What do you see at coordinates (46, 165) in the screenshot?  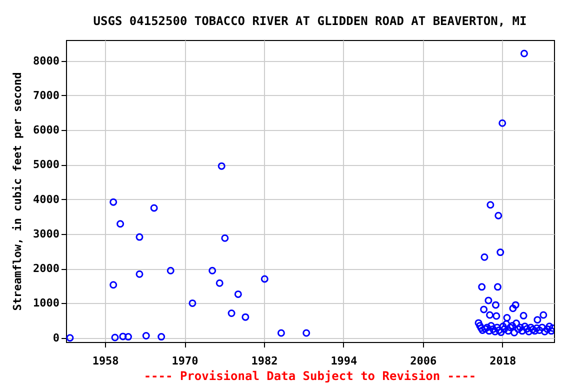 I see `y-tick-label: 5000` at bounding box center [46, 165].